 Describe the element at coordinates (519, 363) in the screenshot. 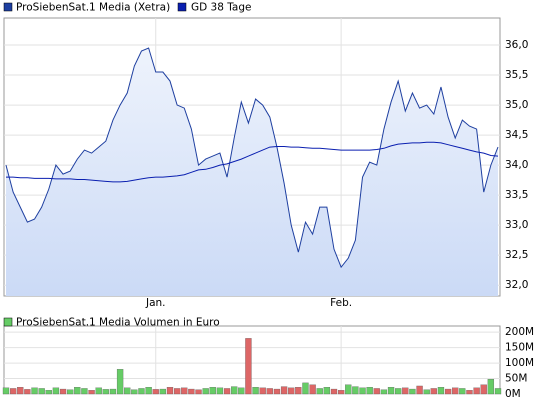

I see `y-tick-label: 100M` at that location.